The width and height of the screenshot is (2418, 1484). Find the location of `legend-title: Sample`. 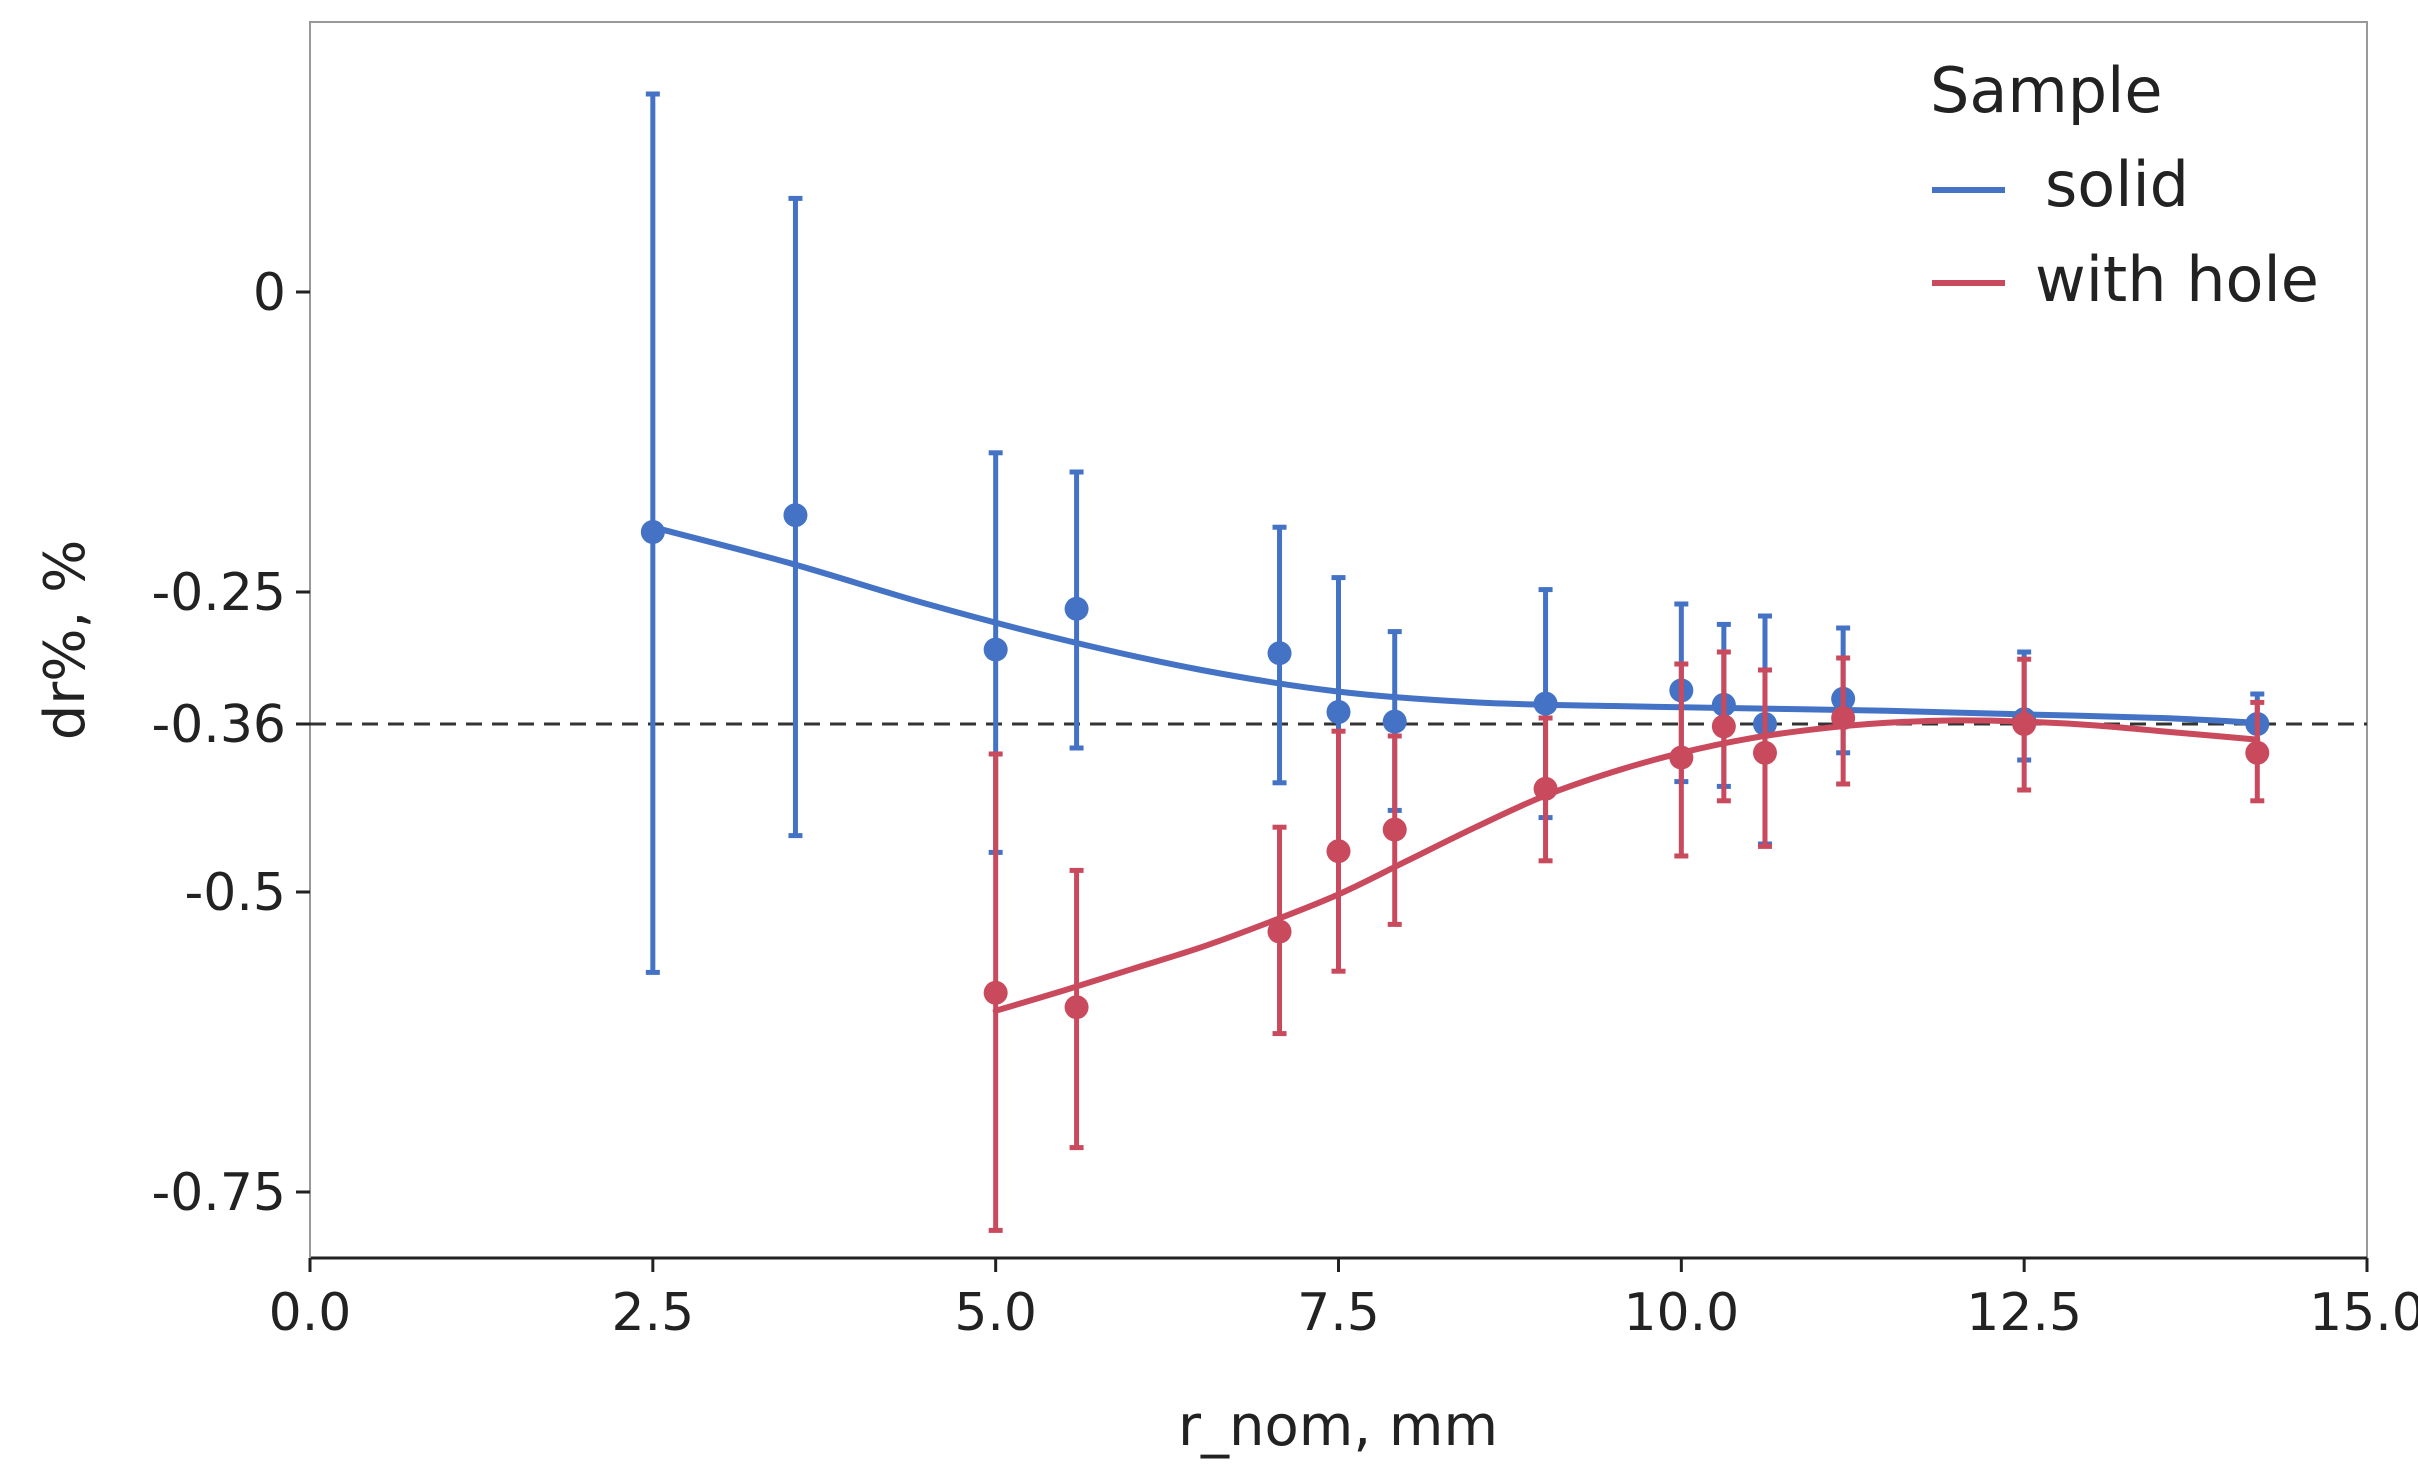

legend-title: Sample is located at coordinates (2046, 90).